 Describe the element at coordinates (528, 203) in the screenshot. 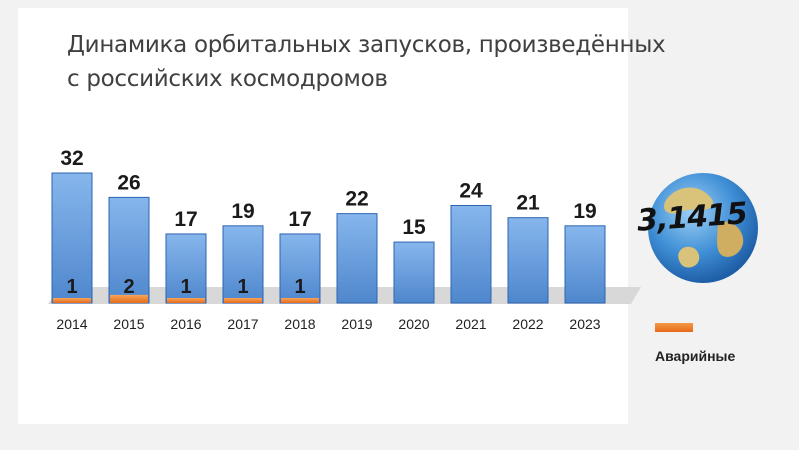

I see `value-label-2022: 21` at that location.